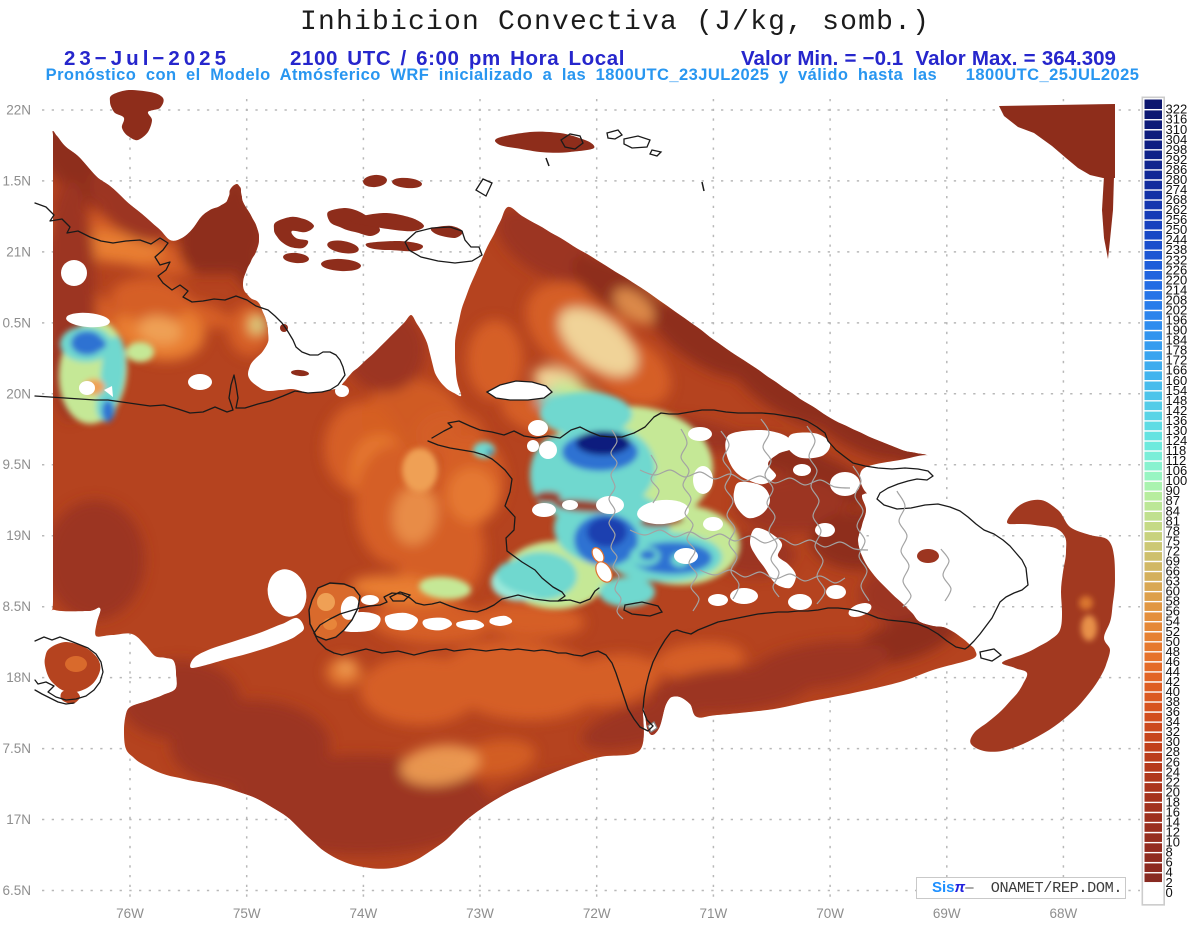 The height and width of the screenshot is (927, 1200). I want to click on svg-text: 40, so click(1173, 691).